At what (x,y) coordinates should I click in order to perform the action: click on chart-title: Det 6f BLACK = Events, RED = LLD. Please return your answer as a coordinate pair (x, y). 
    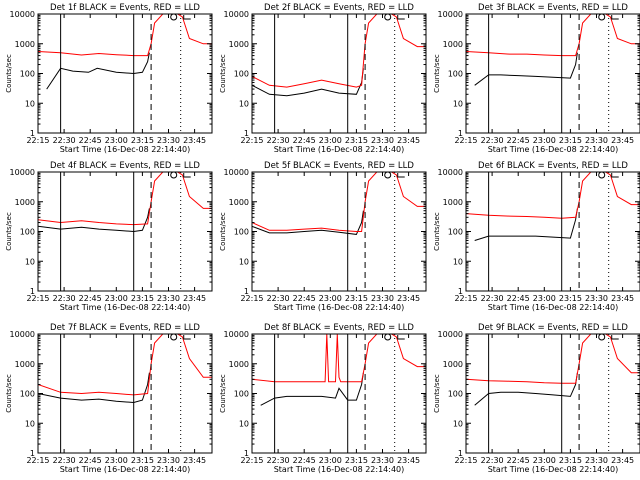
    Looking at the image, I should click on (553, 166).